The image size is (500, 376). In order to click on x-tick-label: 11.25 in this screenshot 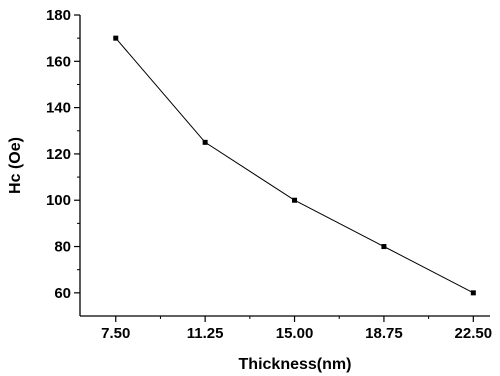, I will do `click(205, 333)`.